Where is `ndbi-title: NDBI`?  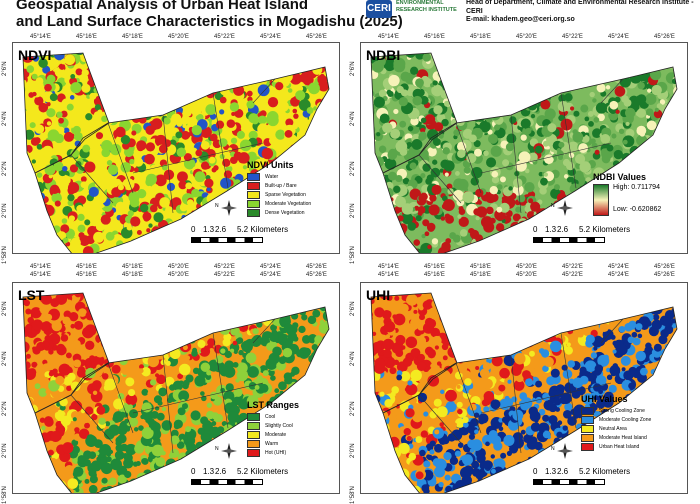
ndbi-title: NDBI is located at coordinates (383, 55).